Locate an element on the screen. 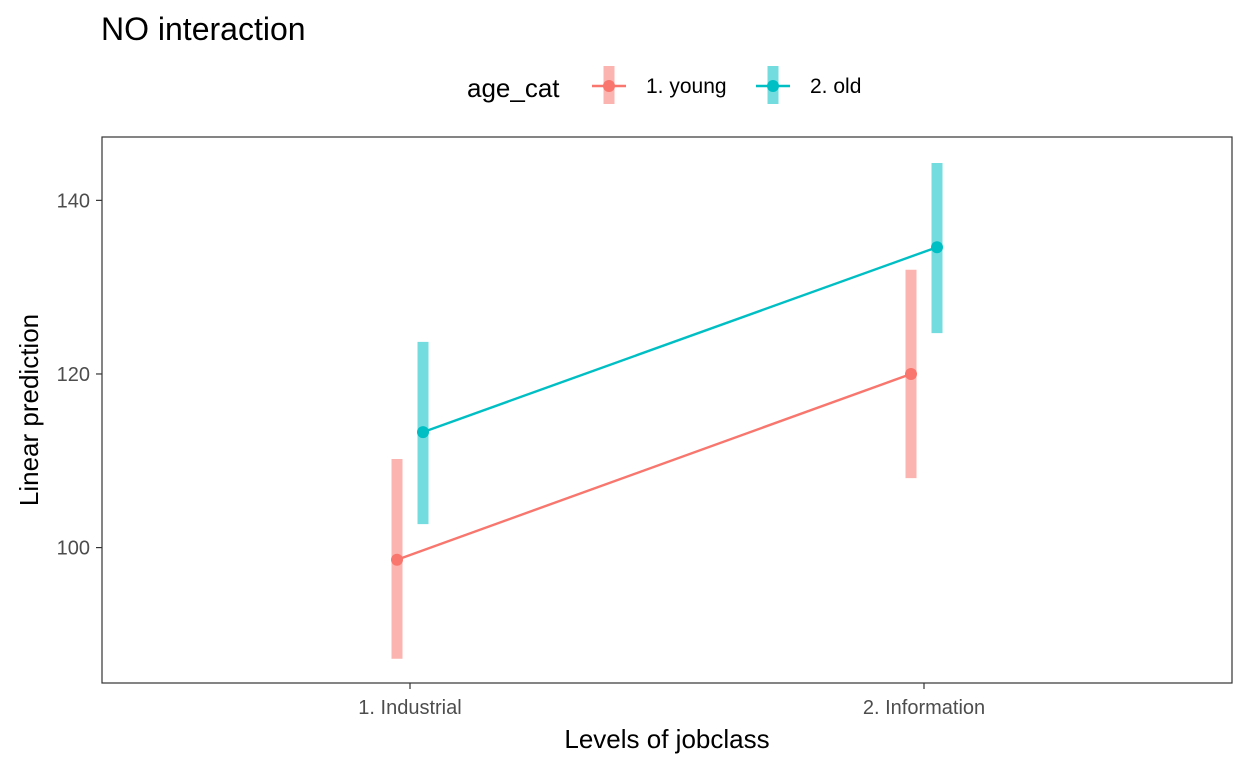  legend-label-1: 2. old is located at coordinates (835, 86).